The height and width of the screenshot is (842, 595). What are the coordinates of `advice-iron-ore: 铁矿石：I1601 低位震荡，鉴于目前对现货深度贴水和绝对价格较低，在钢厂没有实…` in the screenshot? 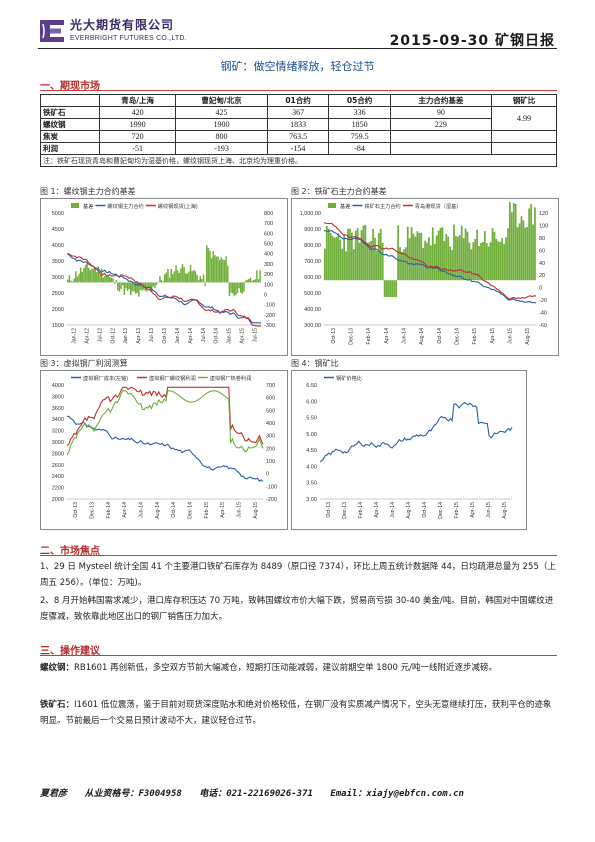 It's located at (298, 713).